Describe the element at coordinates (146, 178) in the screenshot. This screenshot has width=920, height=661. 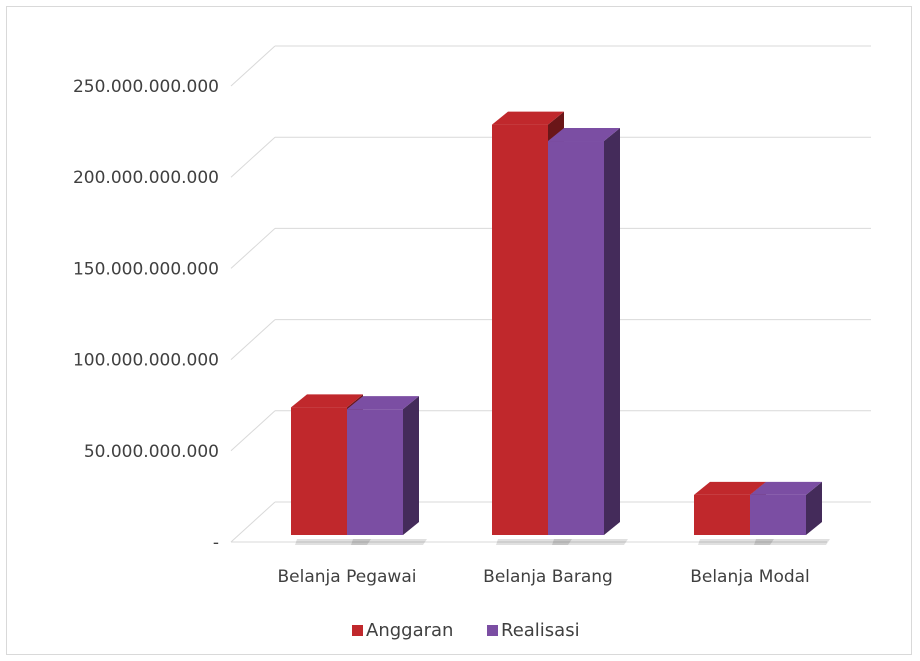
I see `y-tick-label: 200.000.000.000` at that location.